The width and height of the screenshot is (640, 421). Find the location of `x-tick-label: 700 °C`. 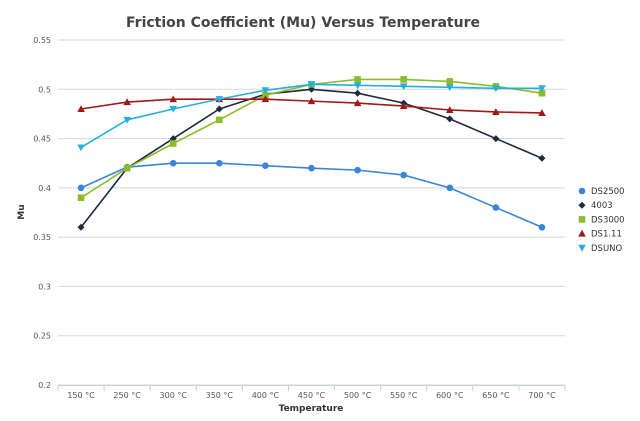

x-tick-label: 700 °C is located at coordinates (542, 395).